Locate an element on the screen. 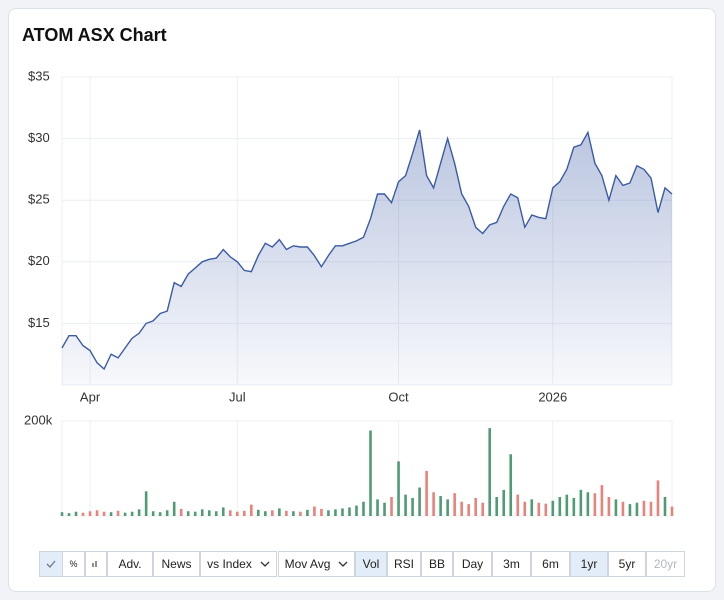 Image resolution: width=724 pixels, height=600 pixels. toolbar-button: 20yr is located at coordinates (665, 564).